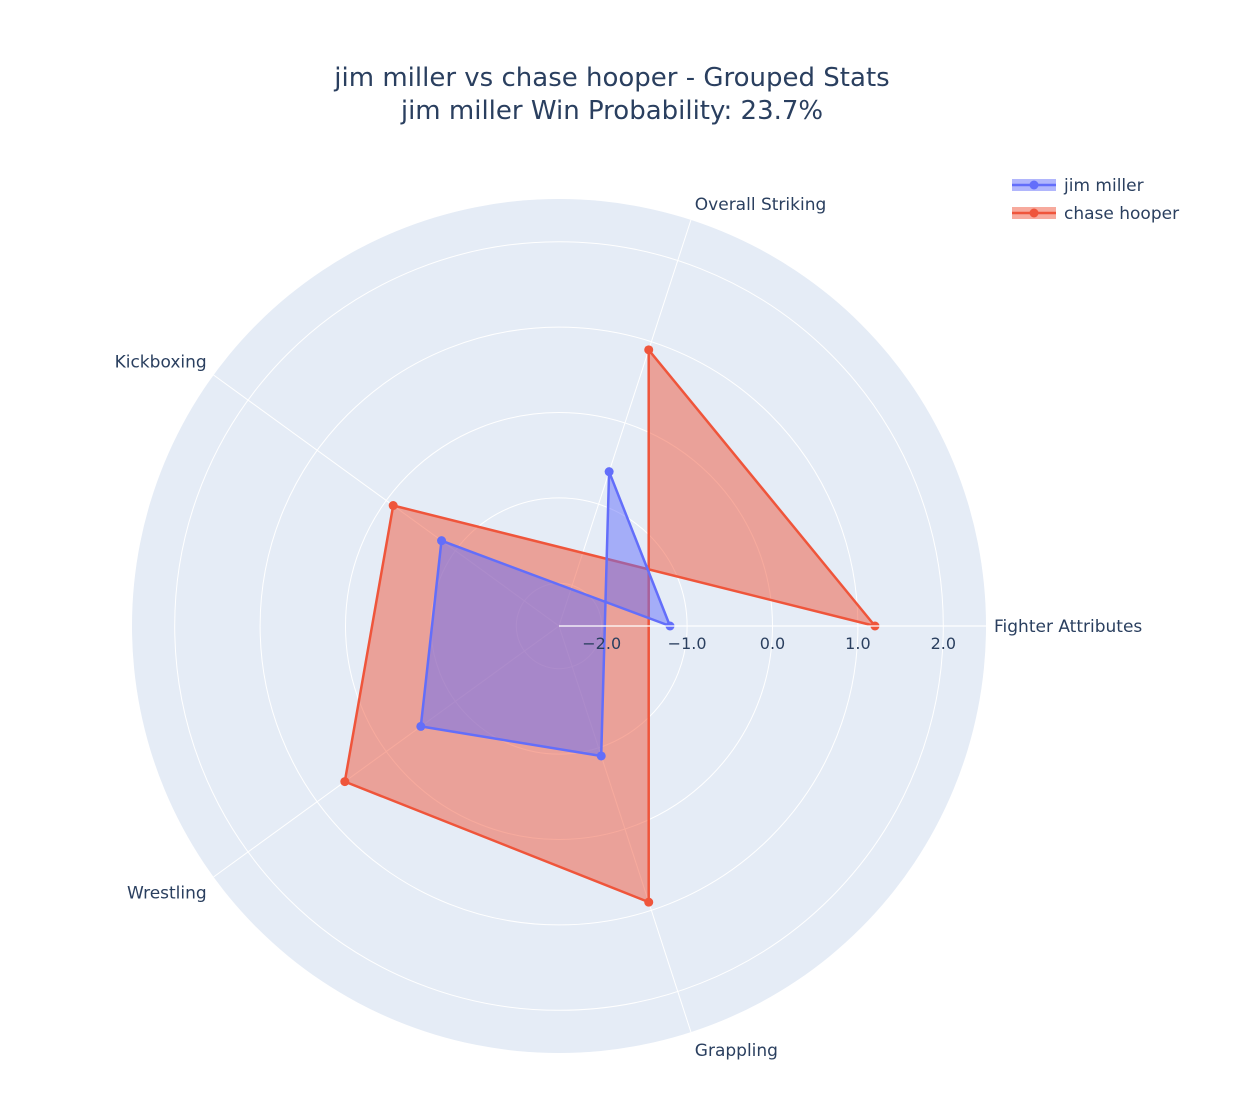  Describe the element at coordinates (601, 643) in the screenshot. I see `radial-tick-label: −2.0` at that location.